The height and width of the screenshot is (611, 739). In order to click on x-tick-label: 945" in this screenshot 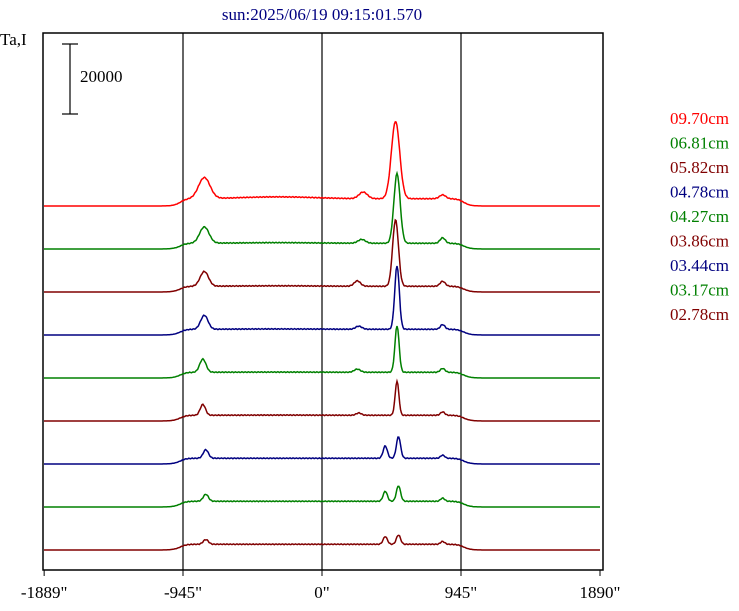, I will do `click(461, 592)`.